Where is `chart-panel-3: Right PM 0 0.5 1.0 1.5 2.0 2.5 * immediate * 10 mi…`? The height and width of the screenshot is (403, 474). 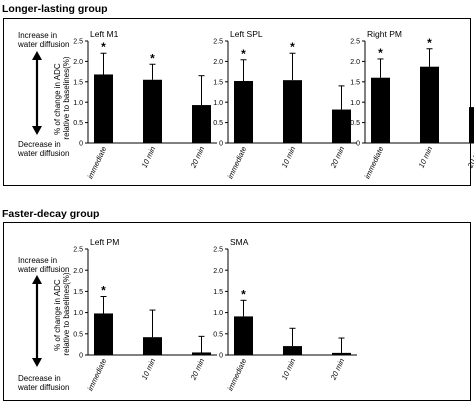
chart-panel-3: Right PM 0 0.5 1.0 1.5 2.0 2.5 * immediate * 10 mi… is located at coordinates (412, 104).